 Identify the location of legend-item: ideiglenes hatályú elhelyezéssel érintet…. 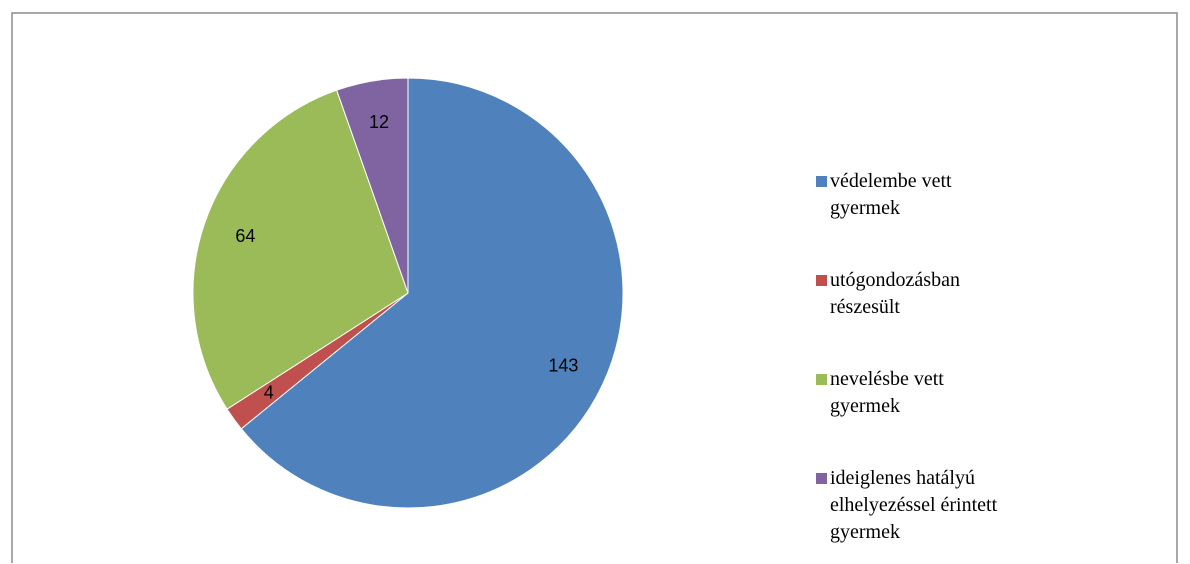
(916, 514).